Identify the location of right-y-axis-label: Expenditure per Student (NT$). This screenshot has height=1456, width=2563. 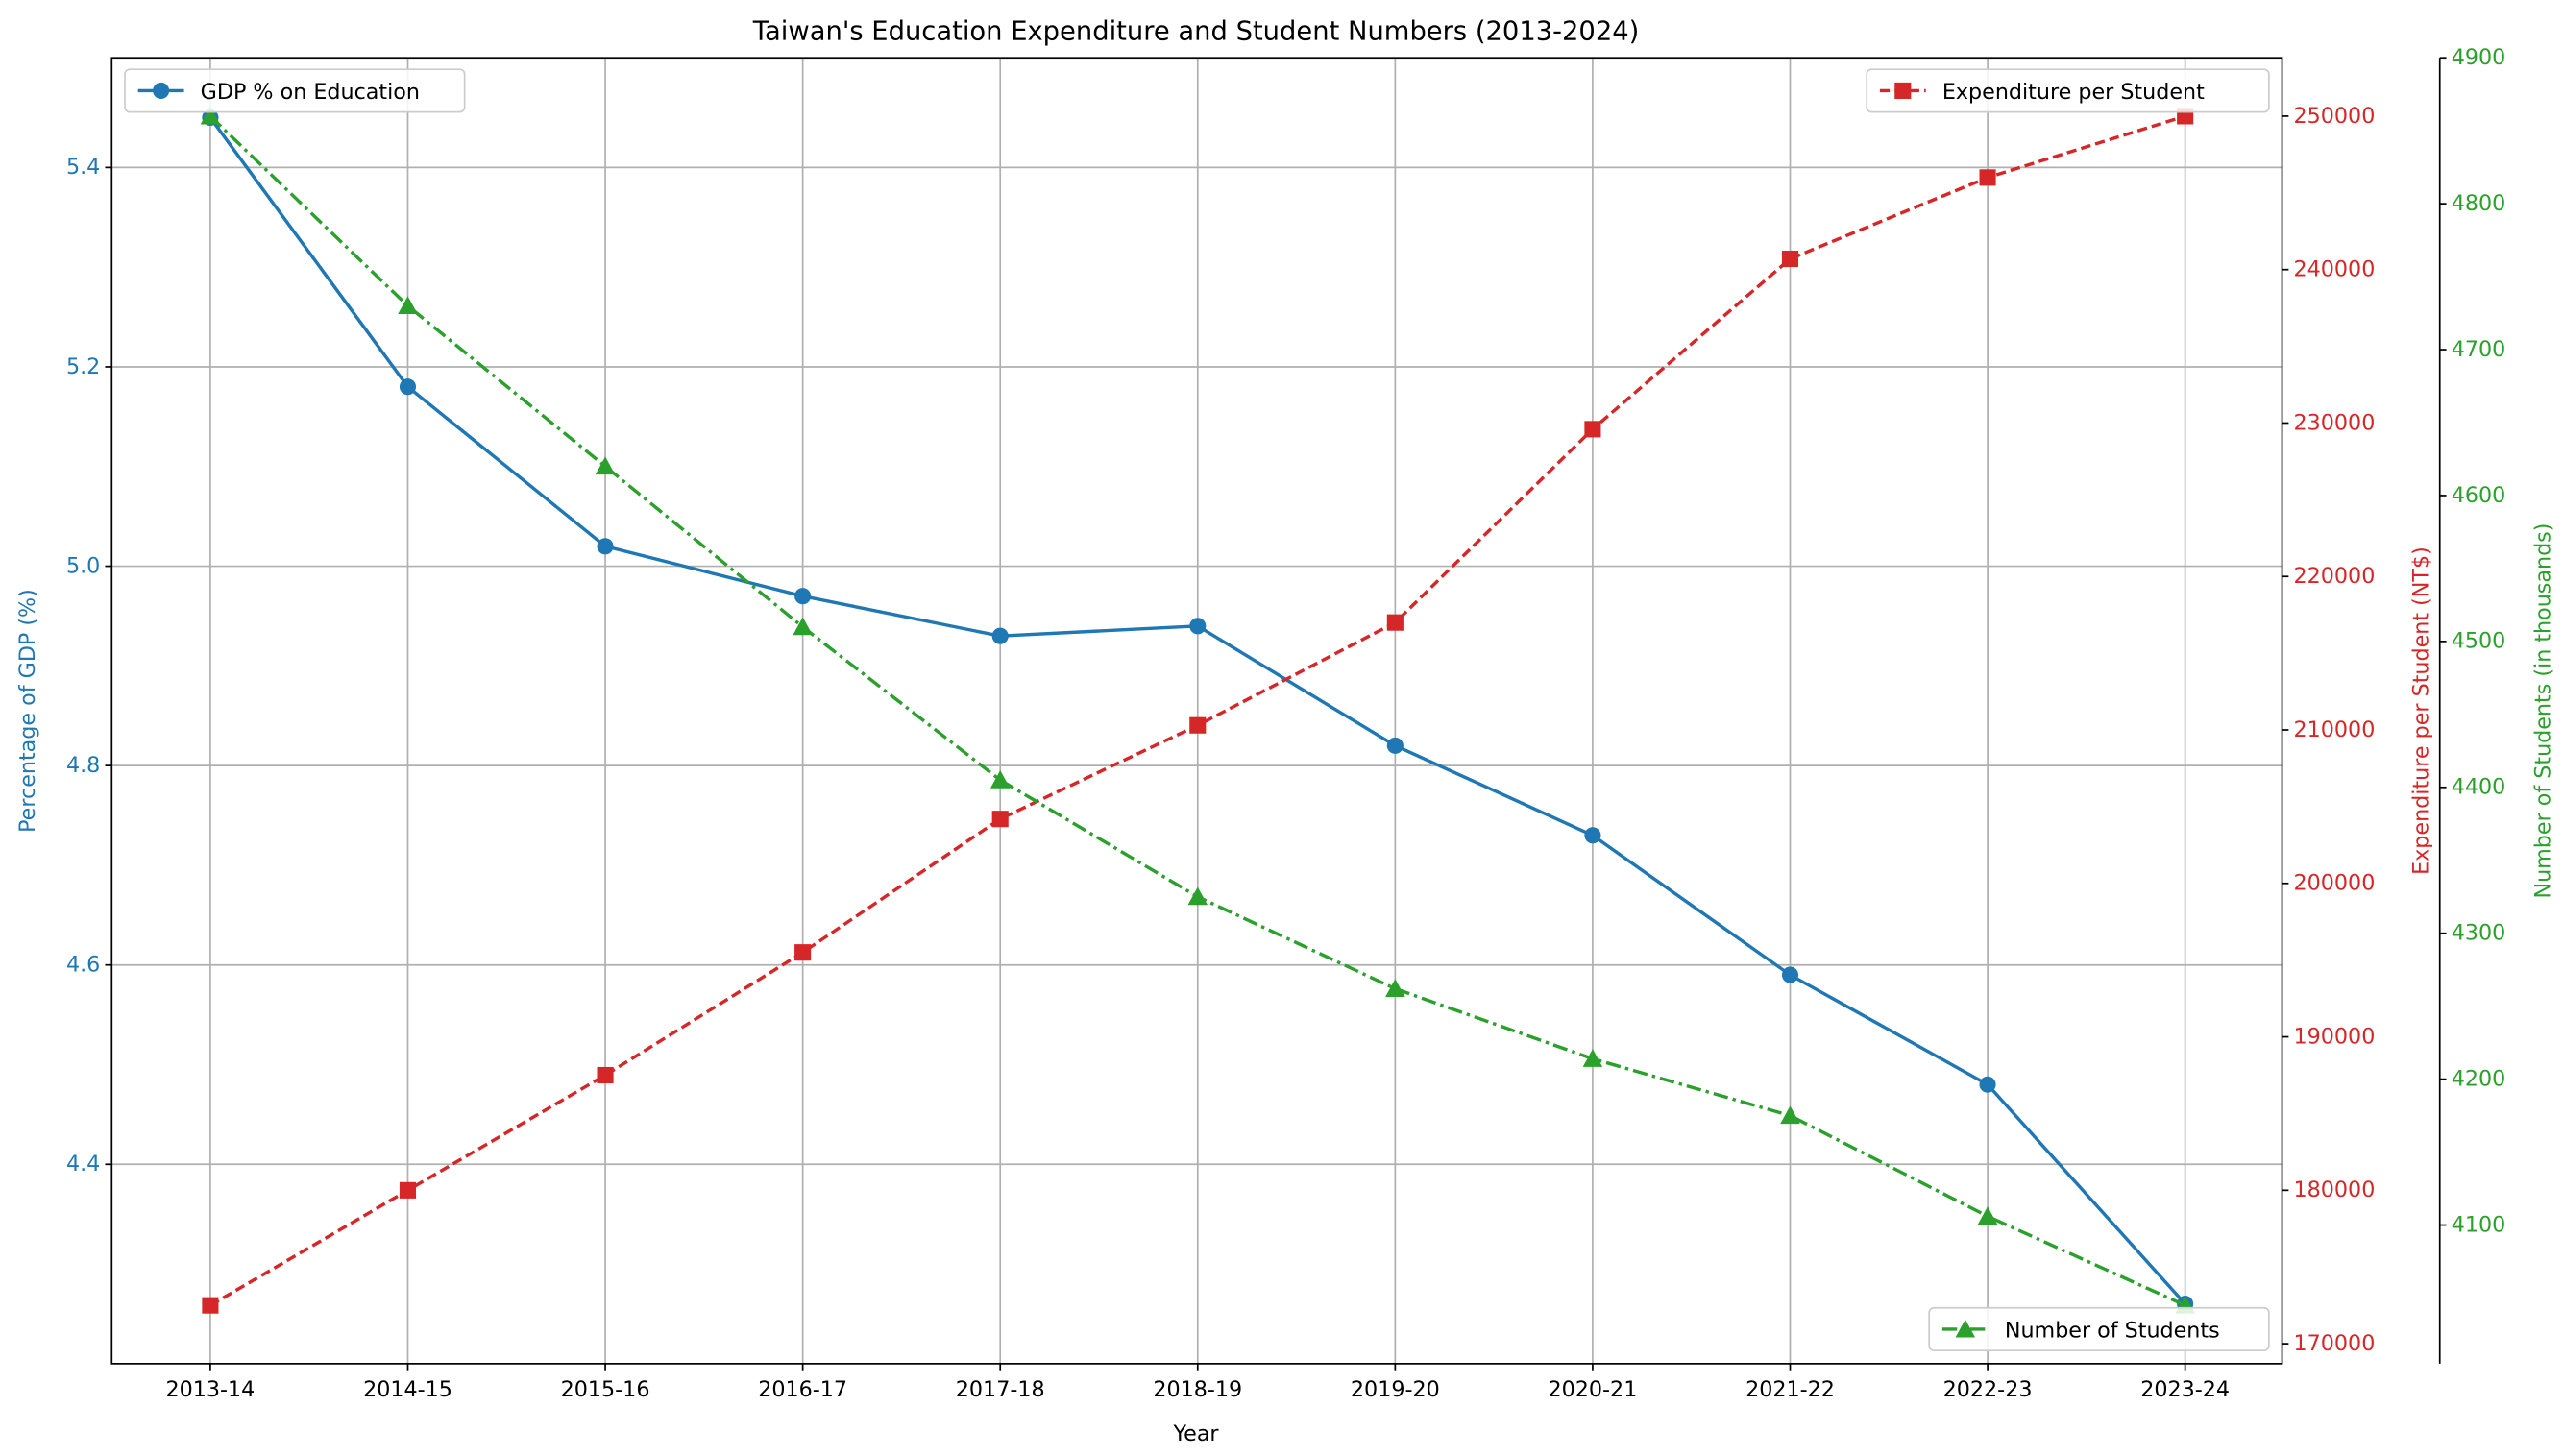
(2421, 710).